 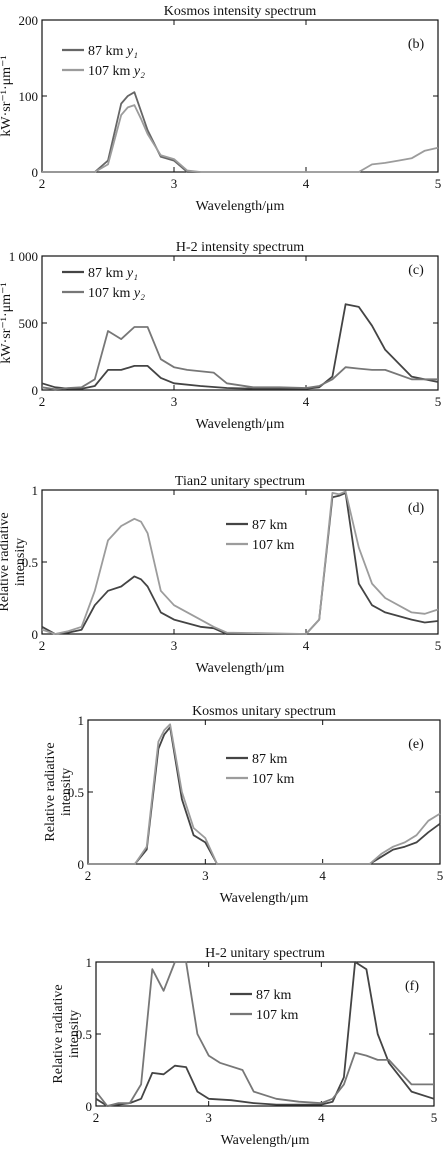 I want to click on panel-label: (b), so click(x=416, y=44).